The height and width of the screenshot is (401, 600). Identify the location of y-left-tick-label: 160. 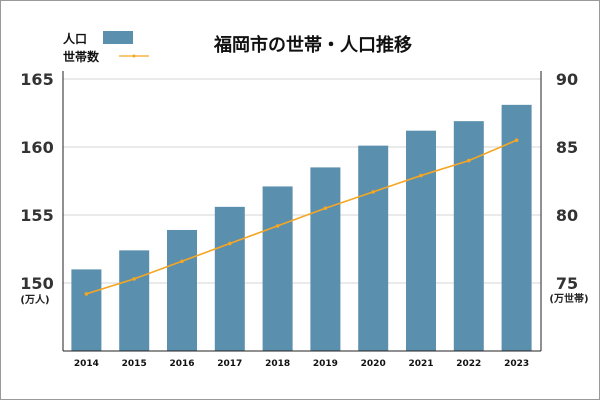
(36, 147).